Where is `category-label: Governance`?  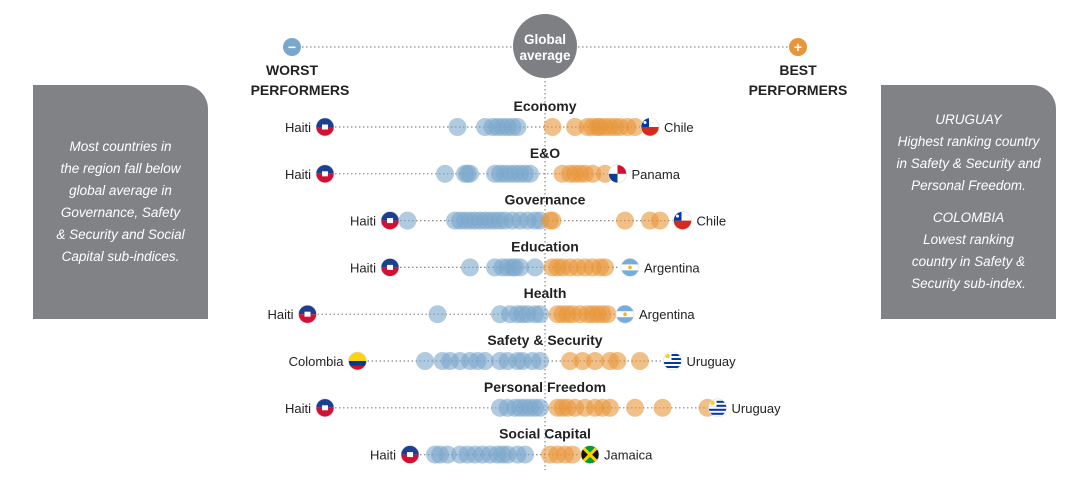 category-label: Governance is located at coordinates (545, 200).